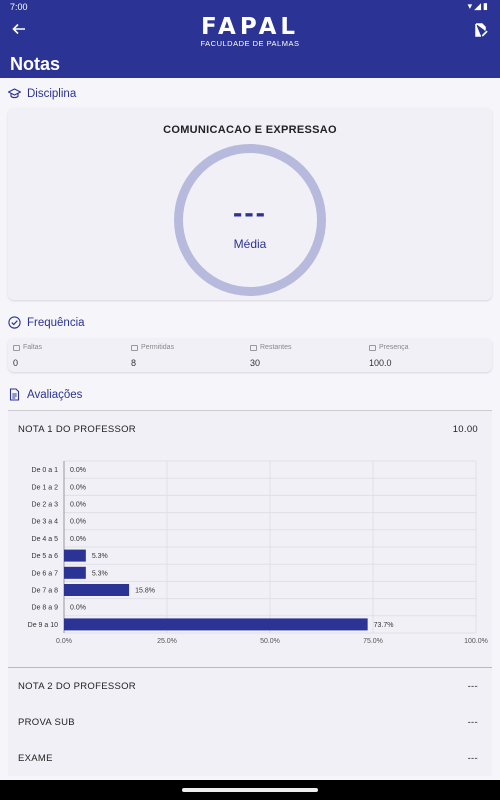 Image resolution: width=500 pixels, height=800 pixels. What do you see at coordinates (35, 64) in the screenshot?
I see `page-title: Notas` at bounding box center [35, 64].